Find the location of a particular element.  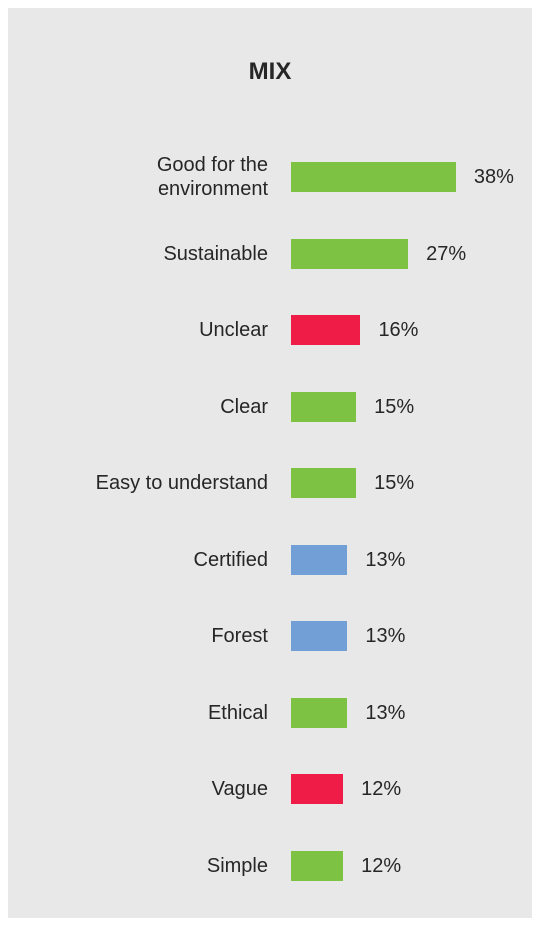

value-label: 38% is located at coordinates (493, 177).